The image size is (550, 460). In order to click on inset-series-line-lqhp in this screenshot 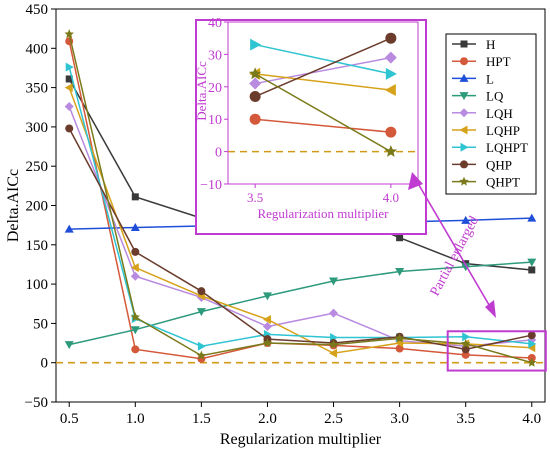, I will do `click(323, 82)`.